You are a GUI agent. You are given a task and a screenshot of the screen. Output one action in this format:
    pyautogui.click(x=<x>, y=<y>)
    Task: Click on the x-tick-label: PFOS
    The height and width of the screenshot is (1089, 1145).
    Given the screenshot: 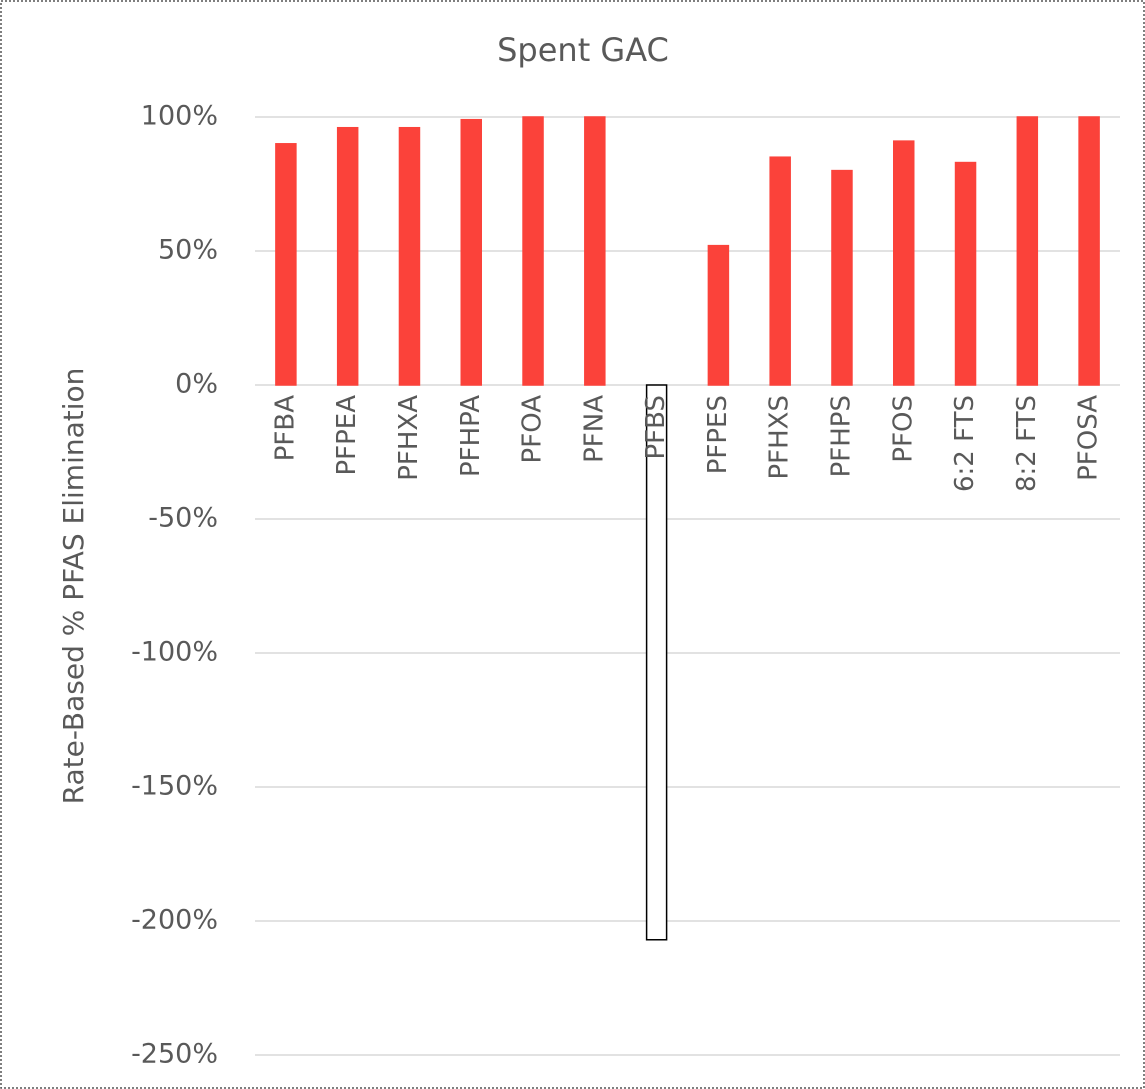 What is the action you would take?
    pyautogui.click(x=903, y=429)
    